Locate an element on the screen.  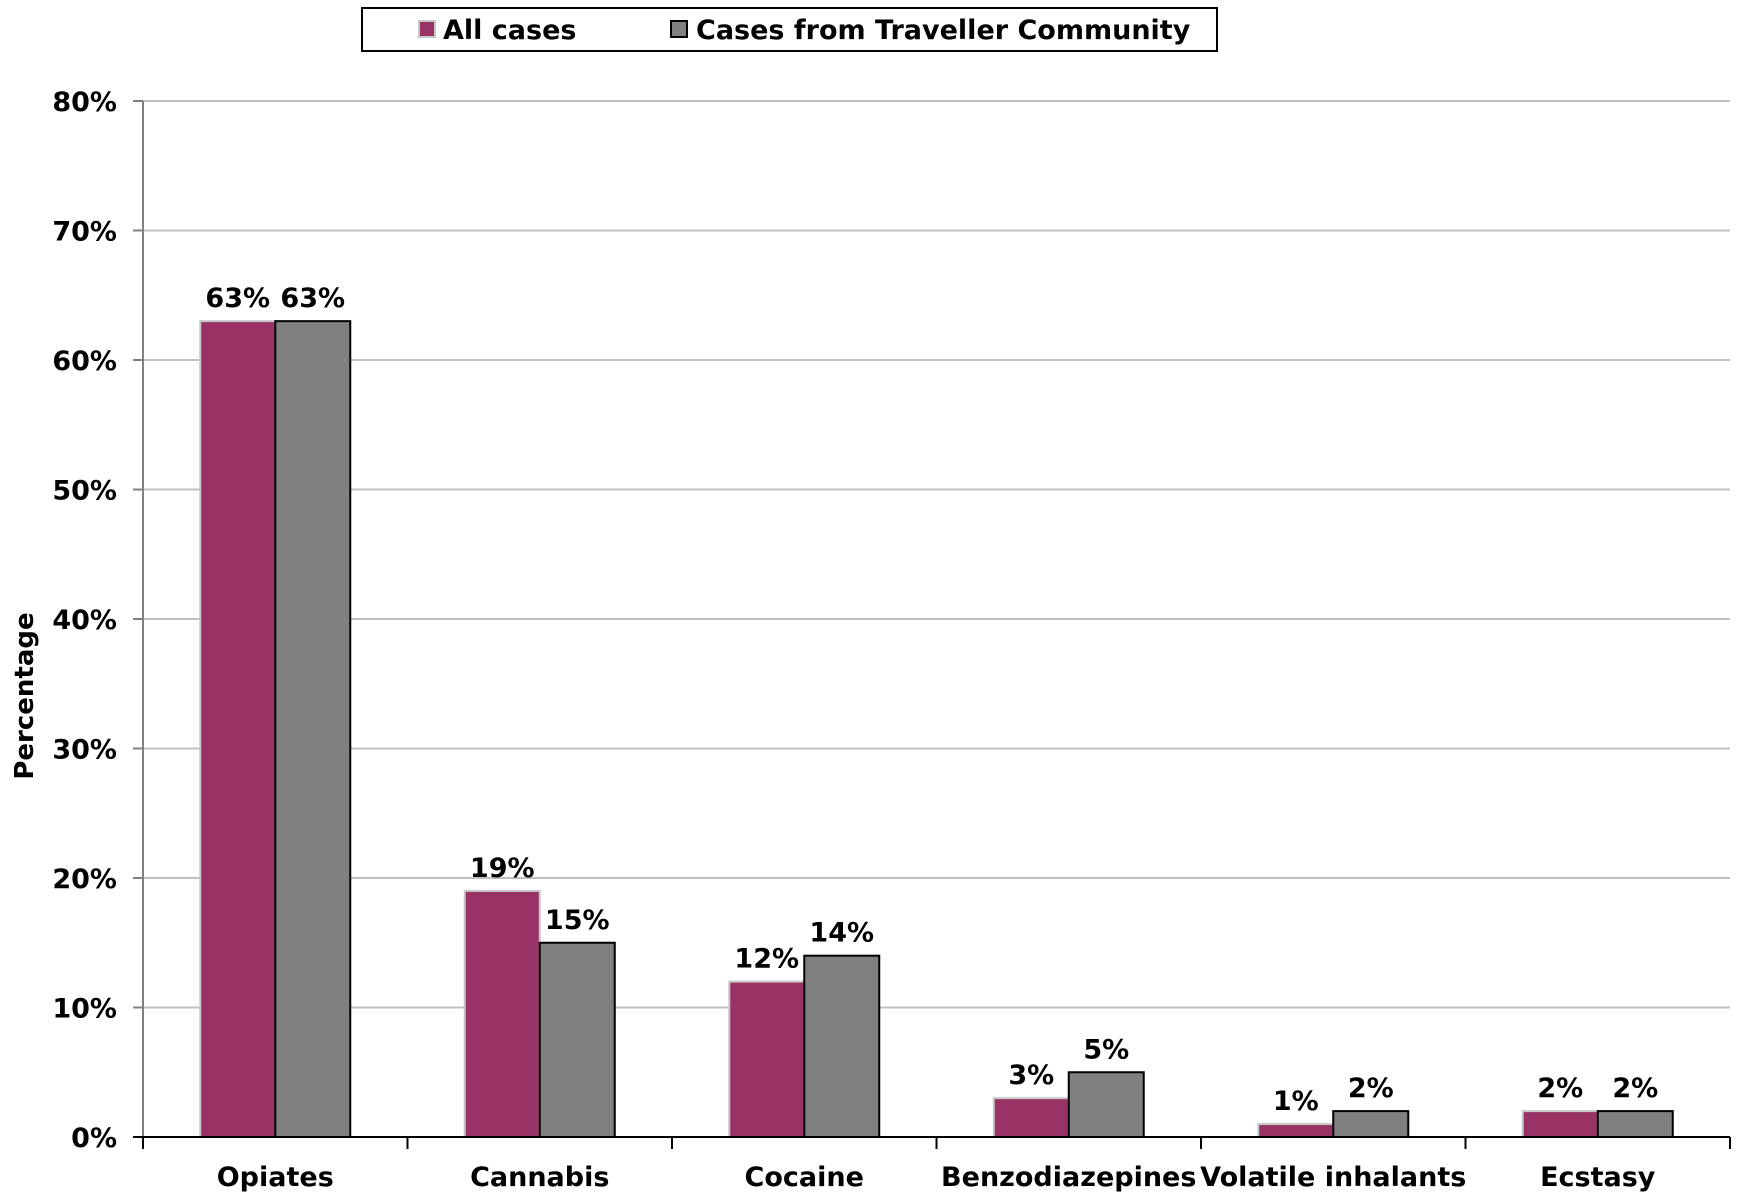
y-tick-label: 0% is located at coordinates (94, 1138).